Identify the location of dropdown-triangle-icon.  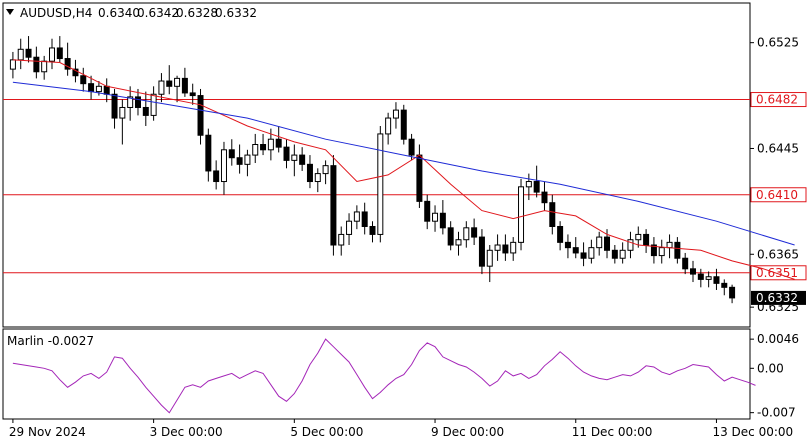
(10, 12).